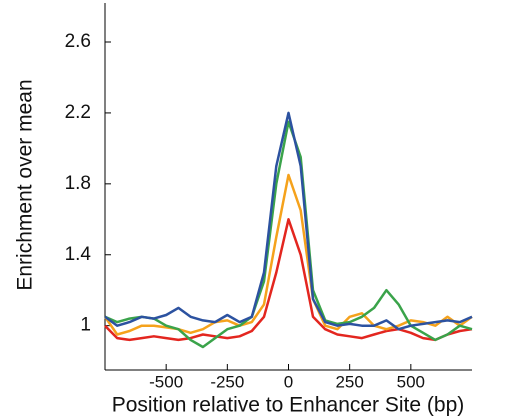  I want to click on y-axis-label: Enrichment over mean, so click(25, 184).